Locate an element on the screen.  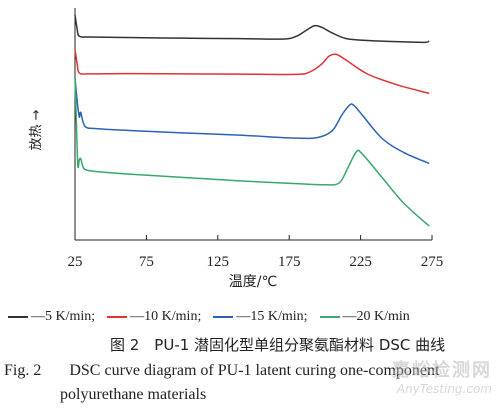
y-axis-label: 放热 → is located at coordinates (36, 129).